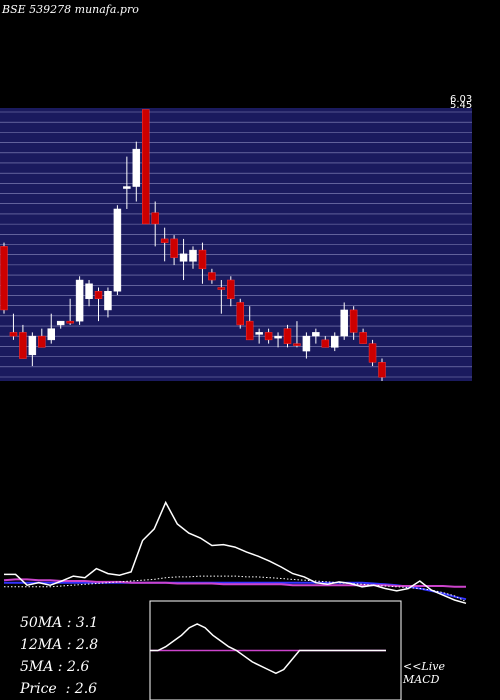  I want to click on stat-price: Price : 2.6, so click(59, 689).